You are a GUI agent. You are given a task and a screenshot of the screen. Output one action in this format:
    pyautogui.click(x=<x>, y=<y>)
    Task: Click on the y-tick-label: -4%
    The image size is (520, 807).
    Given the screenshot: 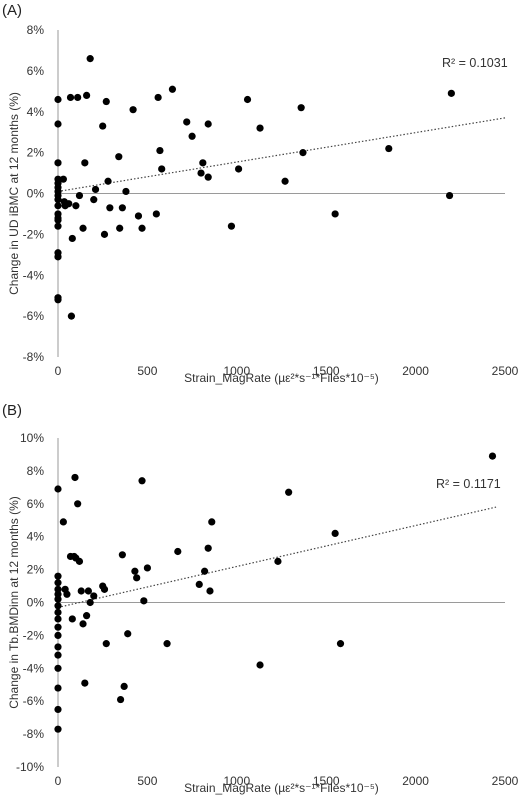 What is the action you would take?
    pyautogui.click(x=34, y=668)
    